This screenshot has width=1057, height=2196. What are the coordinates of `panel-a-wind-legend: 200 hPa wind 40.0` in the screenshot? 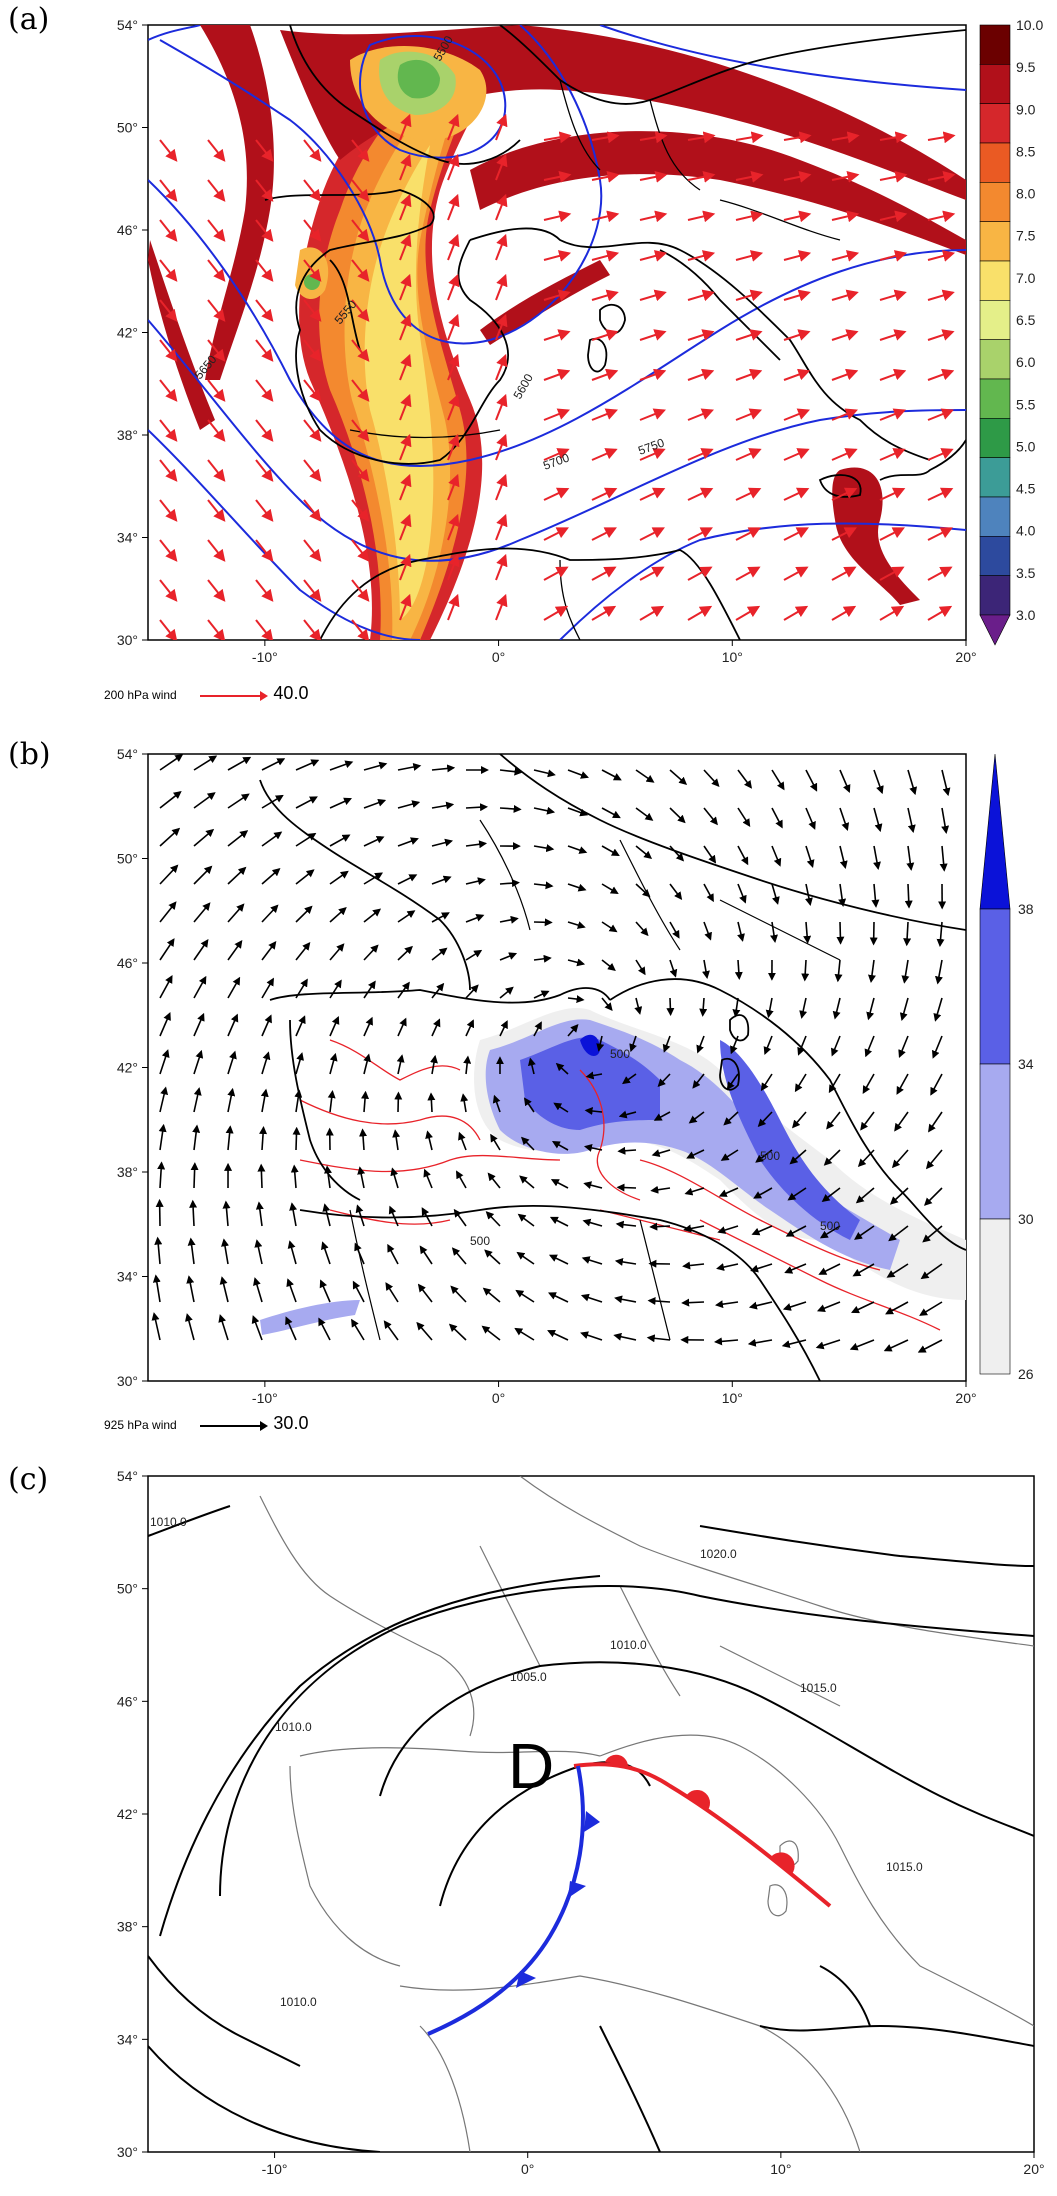 It's located at (206, 693).